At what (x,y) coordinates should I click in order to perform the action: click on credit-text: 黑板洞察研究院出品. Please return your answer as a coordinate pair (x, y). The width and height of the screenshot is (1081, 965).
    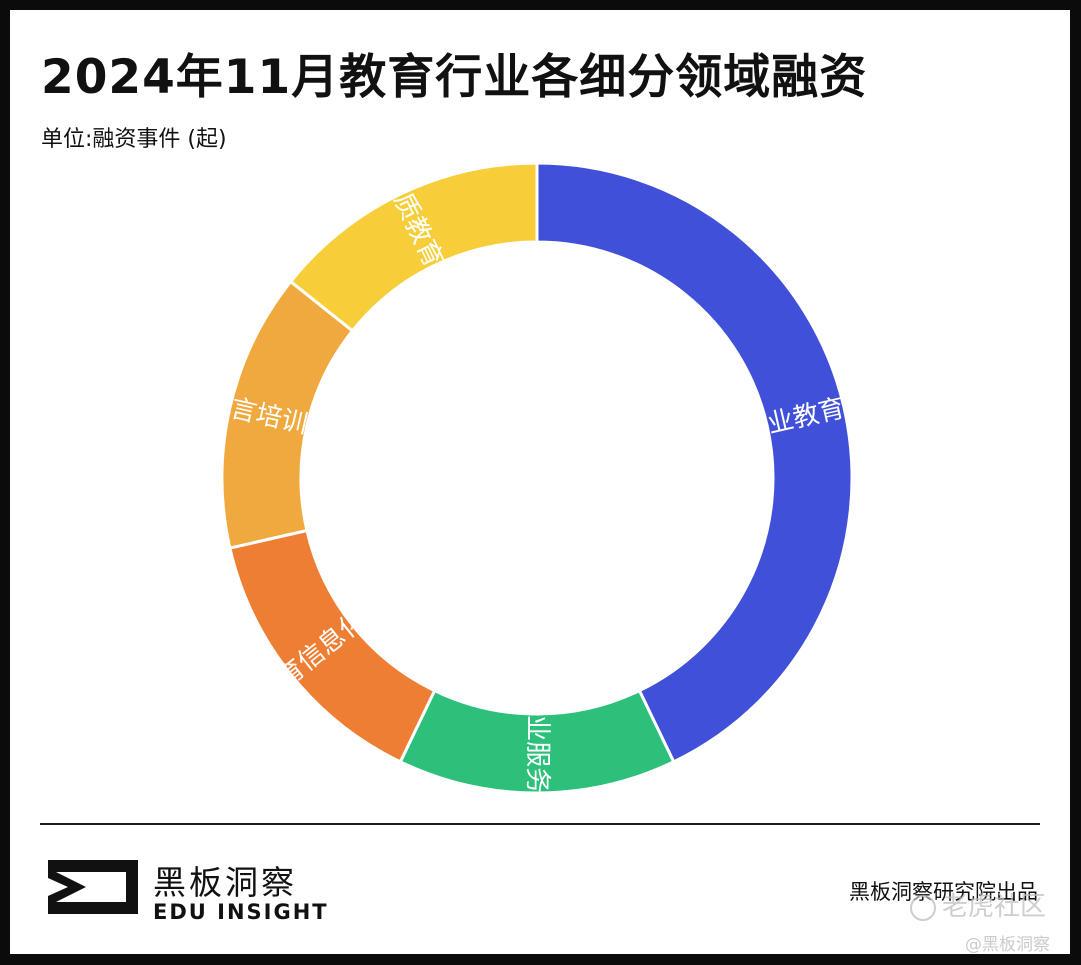
    Looking at the image, I should click on (943, 892).